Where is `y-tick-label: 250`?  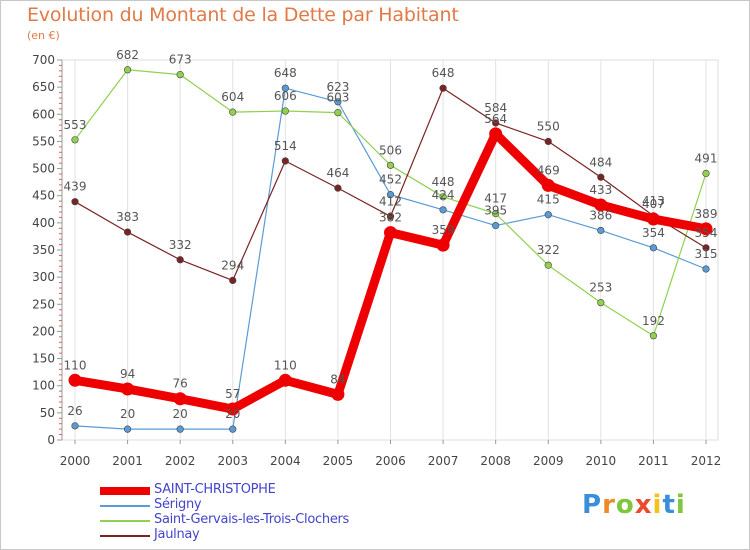
y-tick-label: 250 is located at coordinates (43, 304).